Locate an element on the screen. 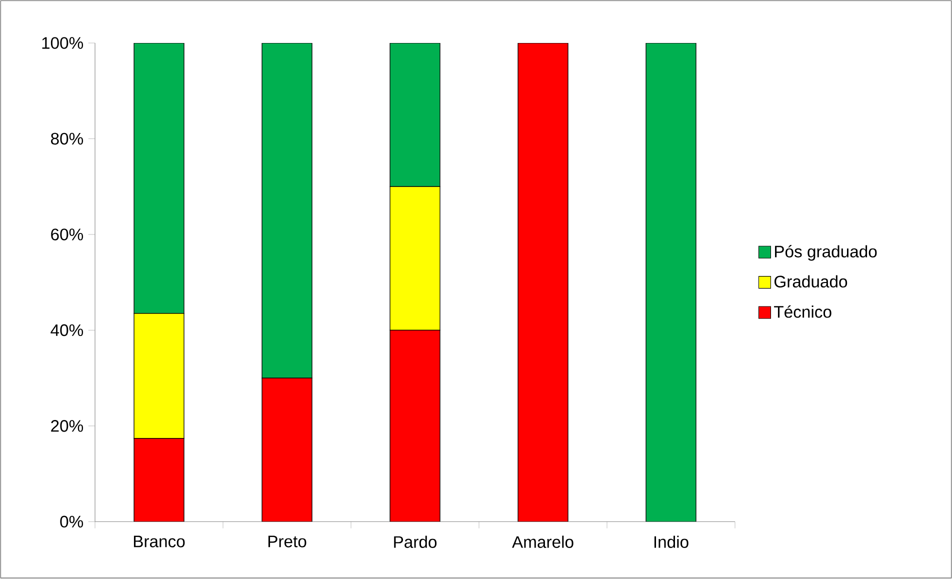  legend-label: Graduado is located at coordinates (811, 281).